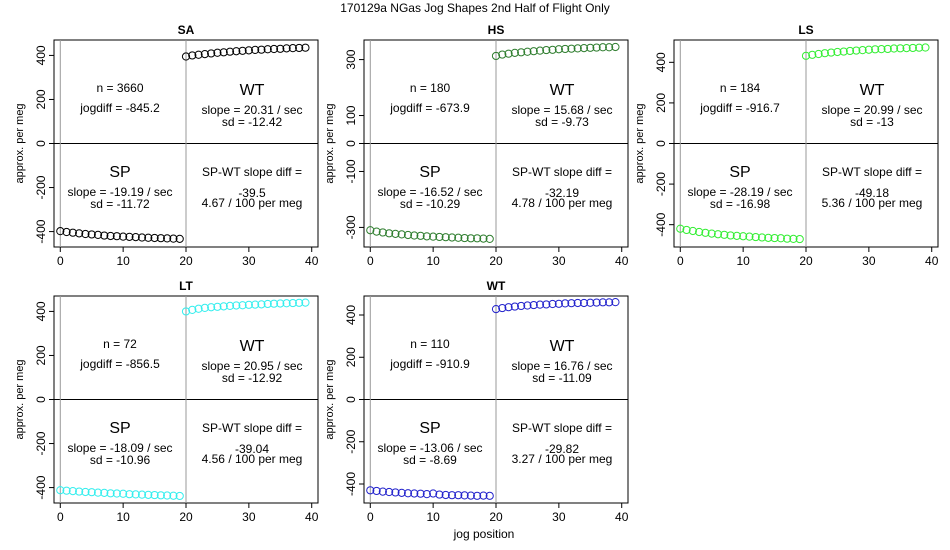 Image resolution: width=950 pixels, height=550 pixels. What do you see at coordinates (252, 122) in the screenshot?
I see `wt-sd-label: sd = -12.42` at bounding box center [252, 122].